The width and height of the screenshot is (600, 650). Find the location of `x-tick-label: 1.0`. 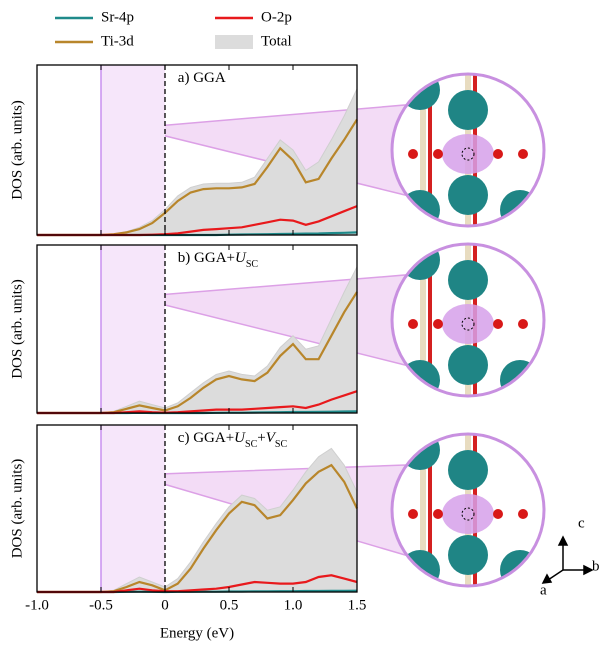

x-tick-label: 1.0 is located at coordinates (293, 605).